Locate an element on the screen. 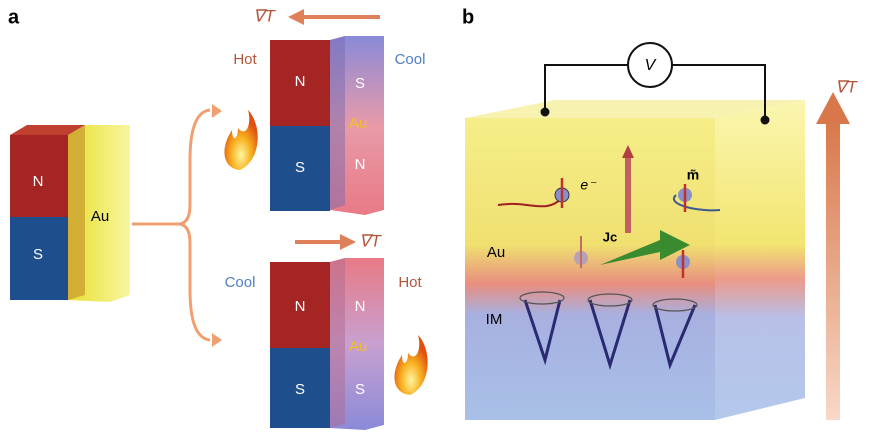 This screenshot has width=869, height=433. spin-illustration is located at coordinates (609, 258).